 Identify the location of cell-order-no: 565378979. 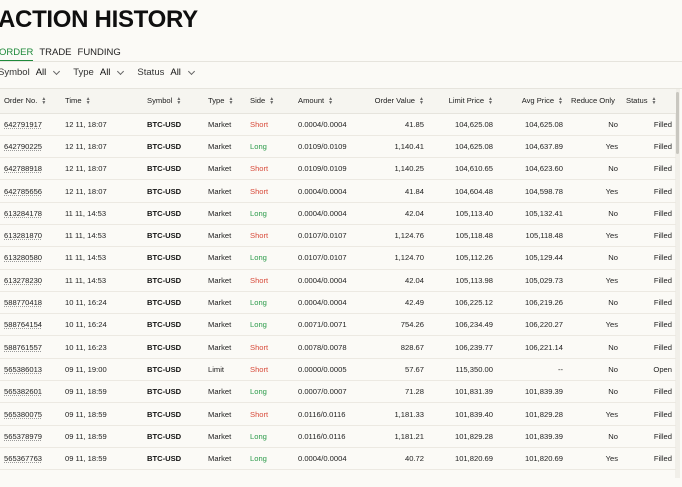
(30, 436).